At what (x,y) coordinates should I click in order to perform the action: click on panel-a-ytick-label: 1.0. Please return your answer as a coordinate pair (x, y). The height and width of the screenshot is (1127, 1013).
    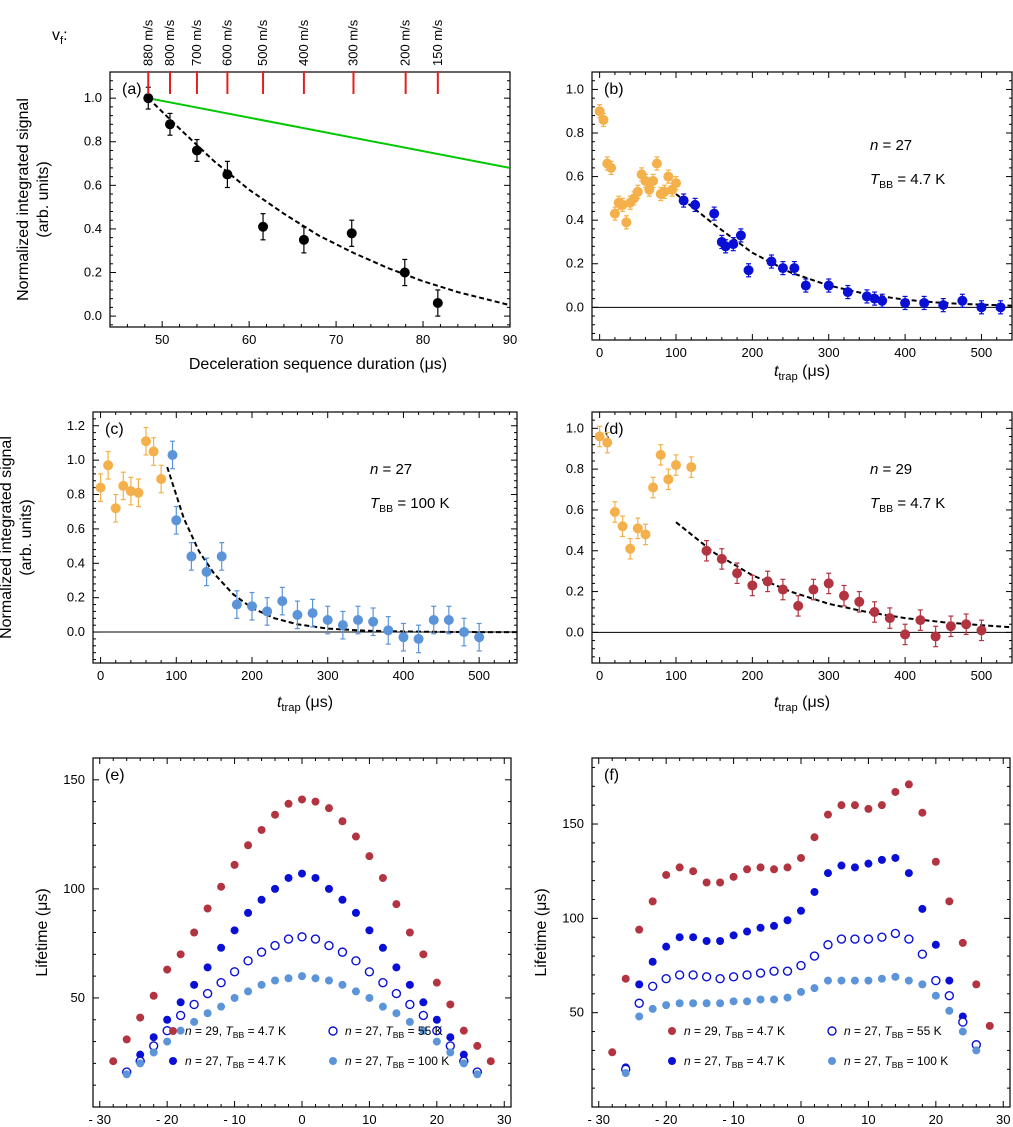
    Looking at the image, I should click on (93, 97).